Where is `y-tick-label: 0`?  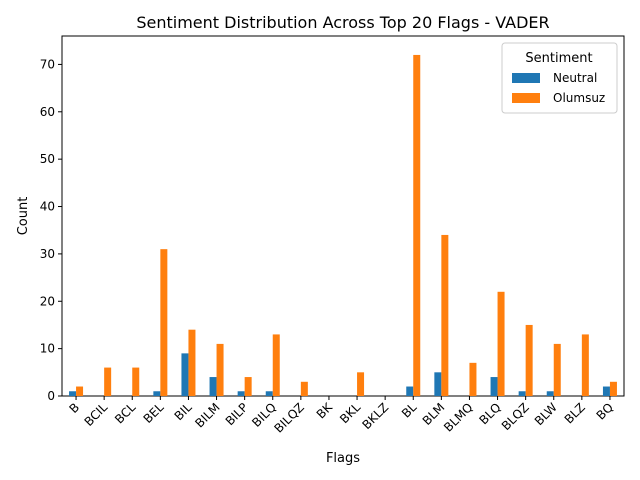 y-tick-label: 0 is located at coordinates (51, 396).